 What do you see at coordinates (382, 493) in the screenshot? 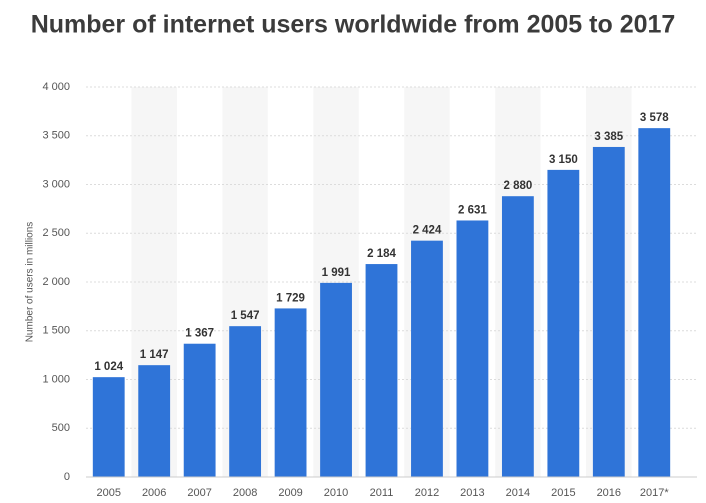
I see `x-tick-label: 2011` at bounding box center [382, 493].